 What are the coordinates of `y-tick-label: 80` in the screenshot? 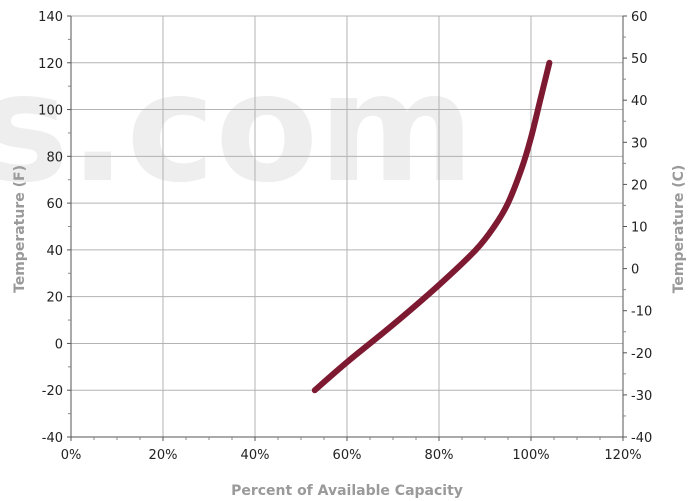 It's located at (54, 157).